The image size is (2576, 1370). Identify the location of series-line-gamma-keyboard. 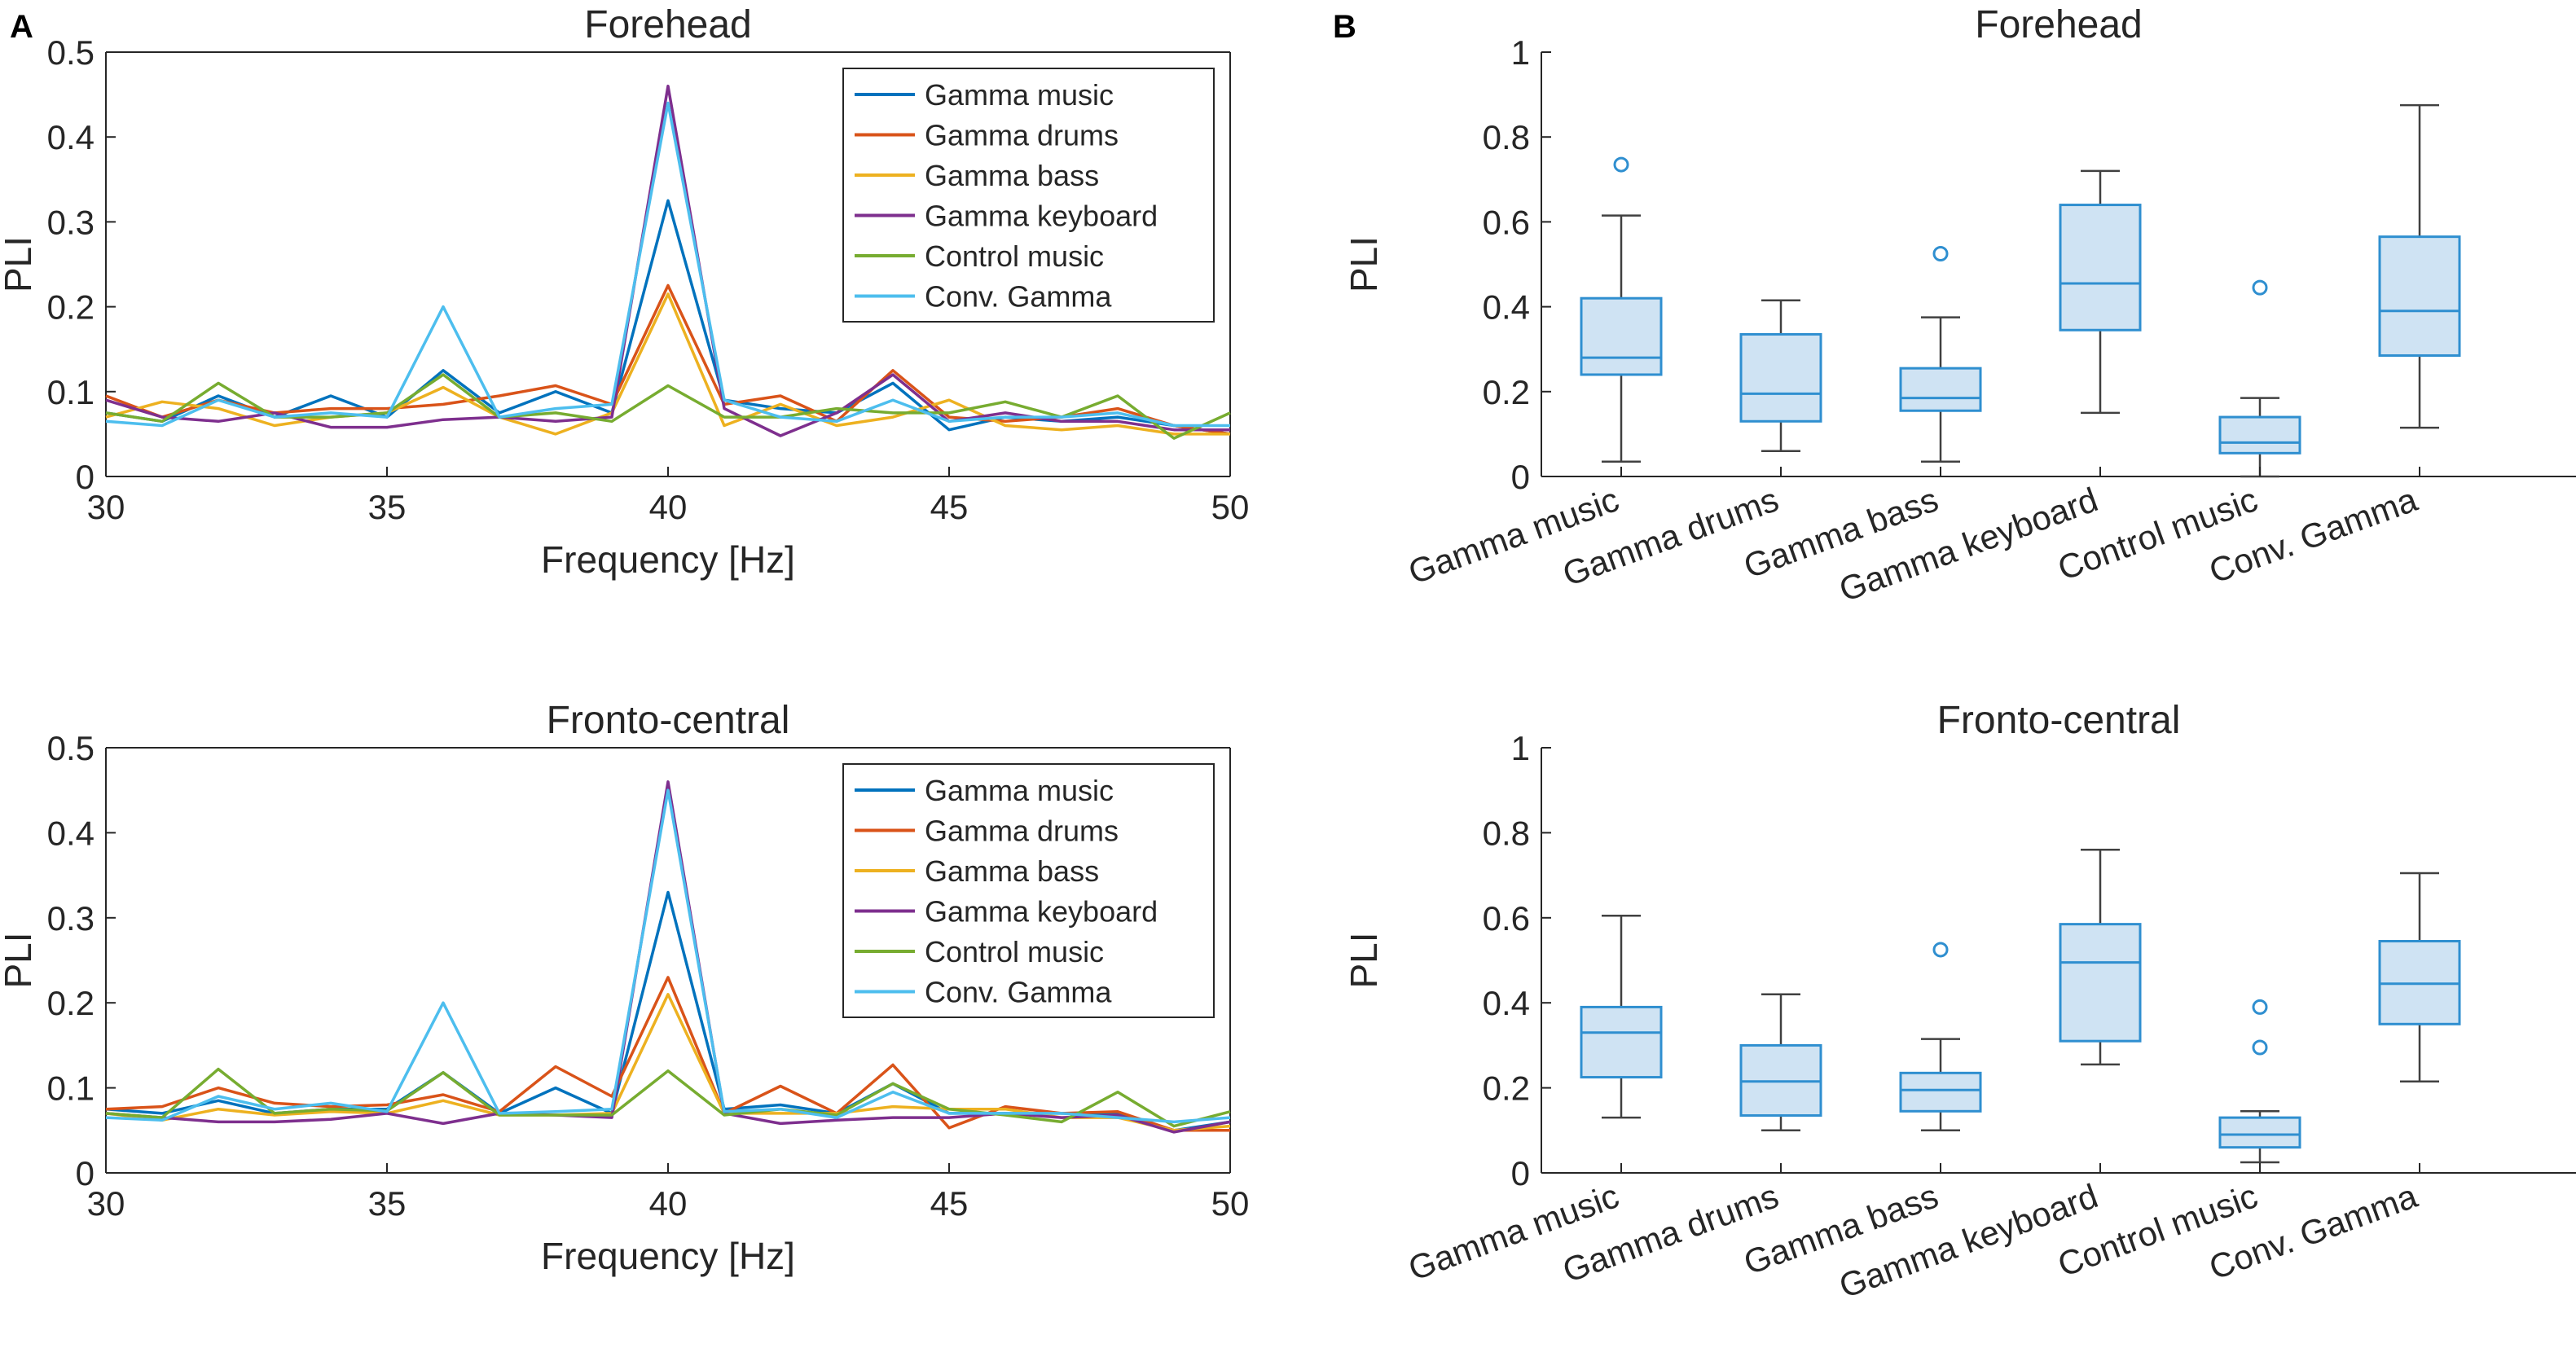
(668, 957).